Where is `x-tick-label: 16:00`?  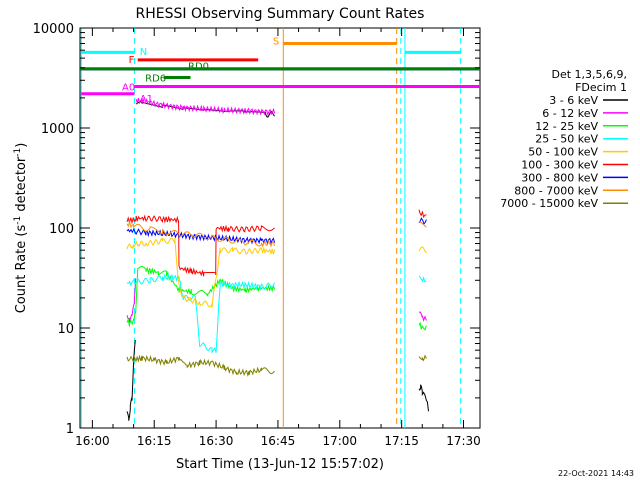 x-tick-label: 16:00 is located at coordinates (92, 441).